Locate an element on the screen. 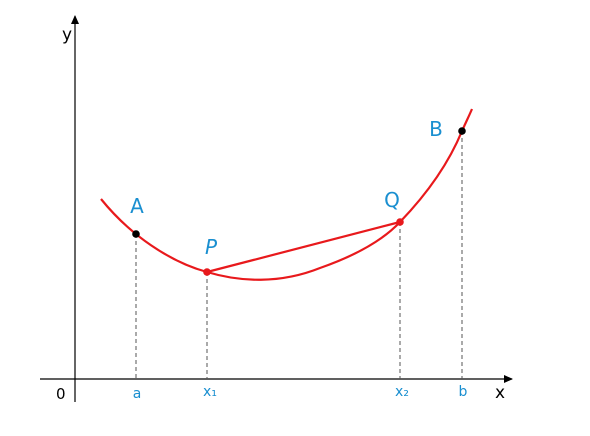 The image size is (590, 436). mark-a: a is located at coordinates (137, 394).